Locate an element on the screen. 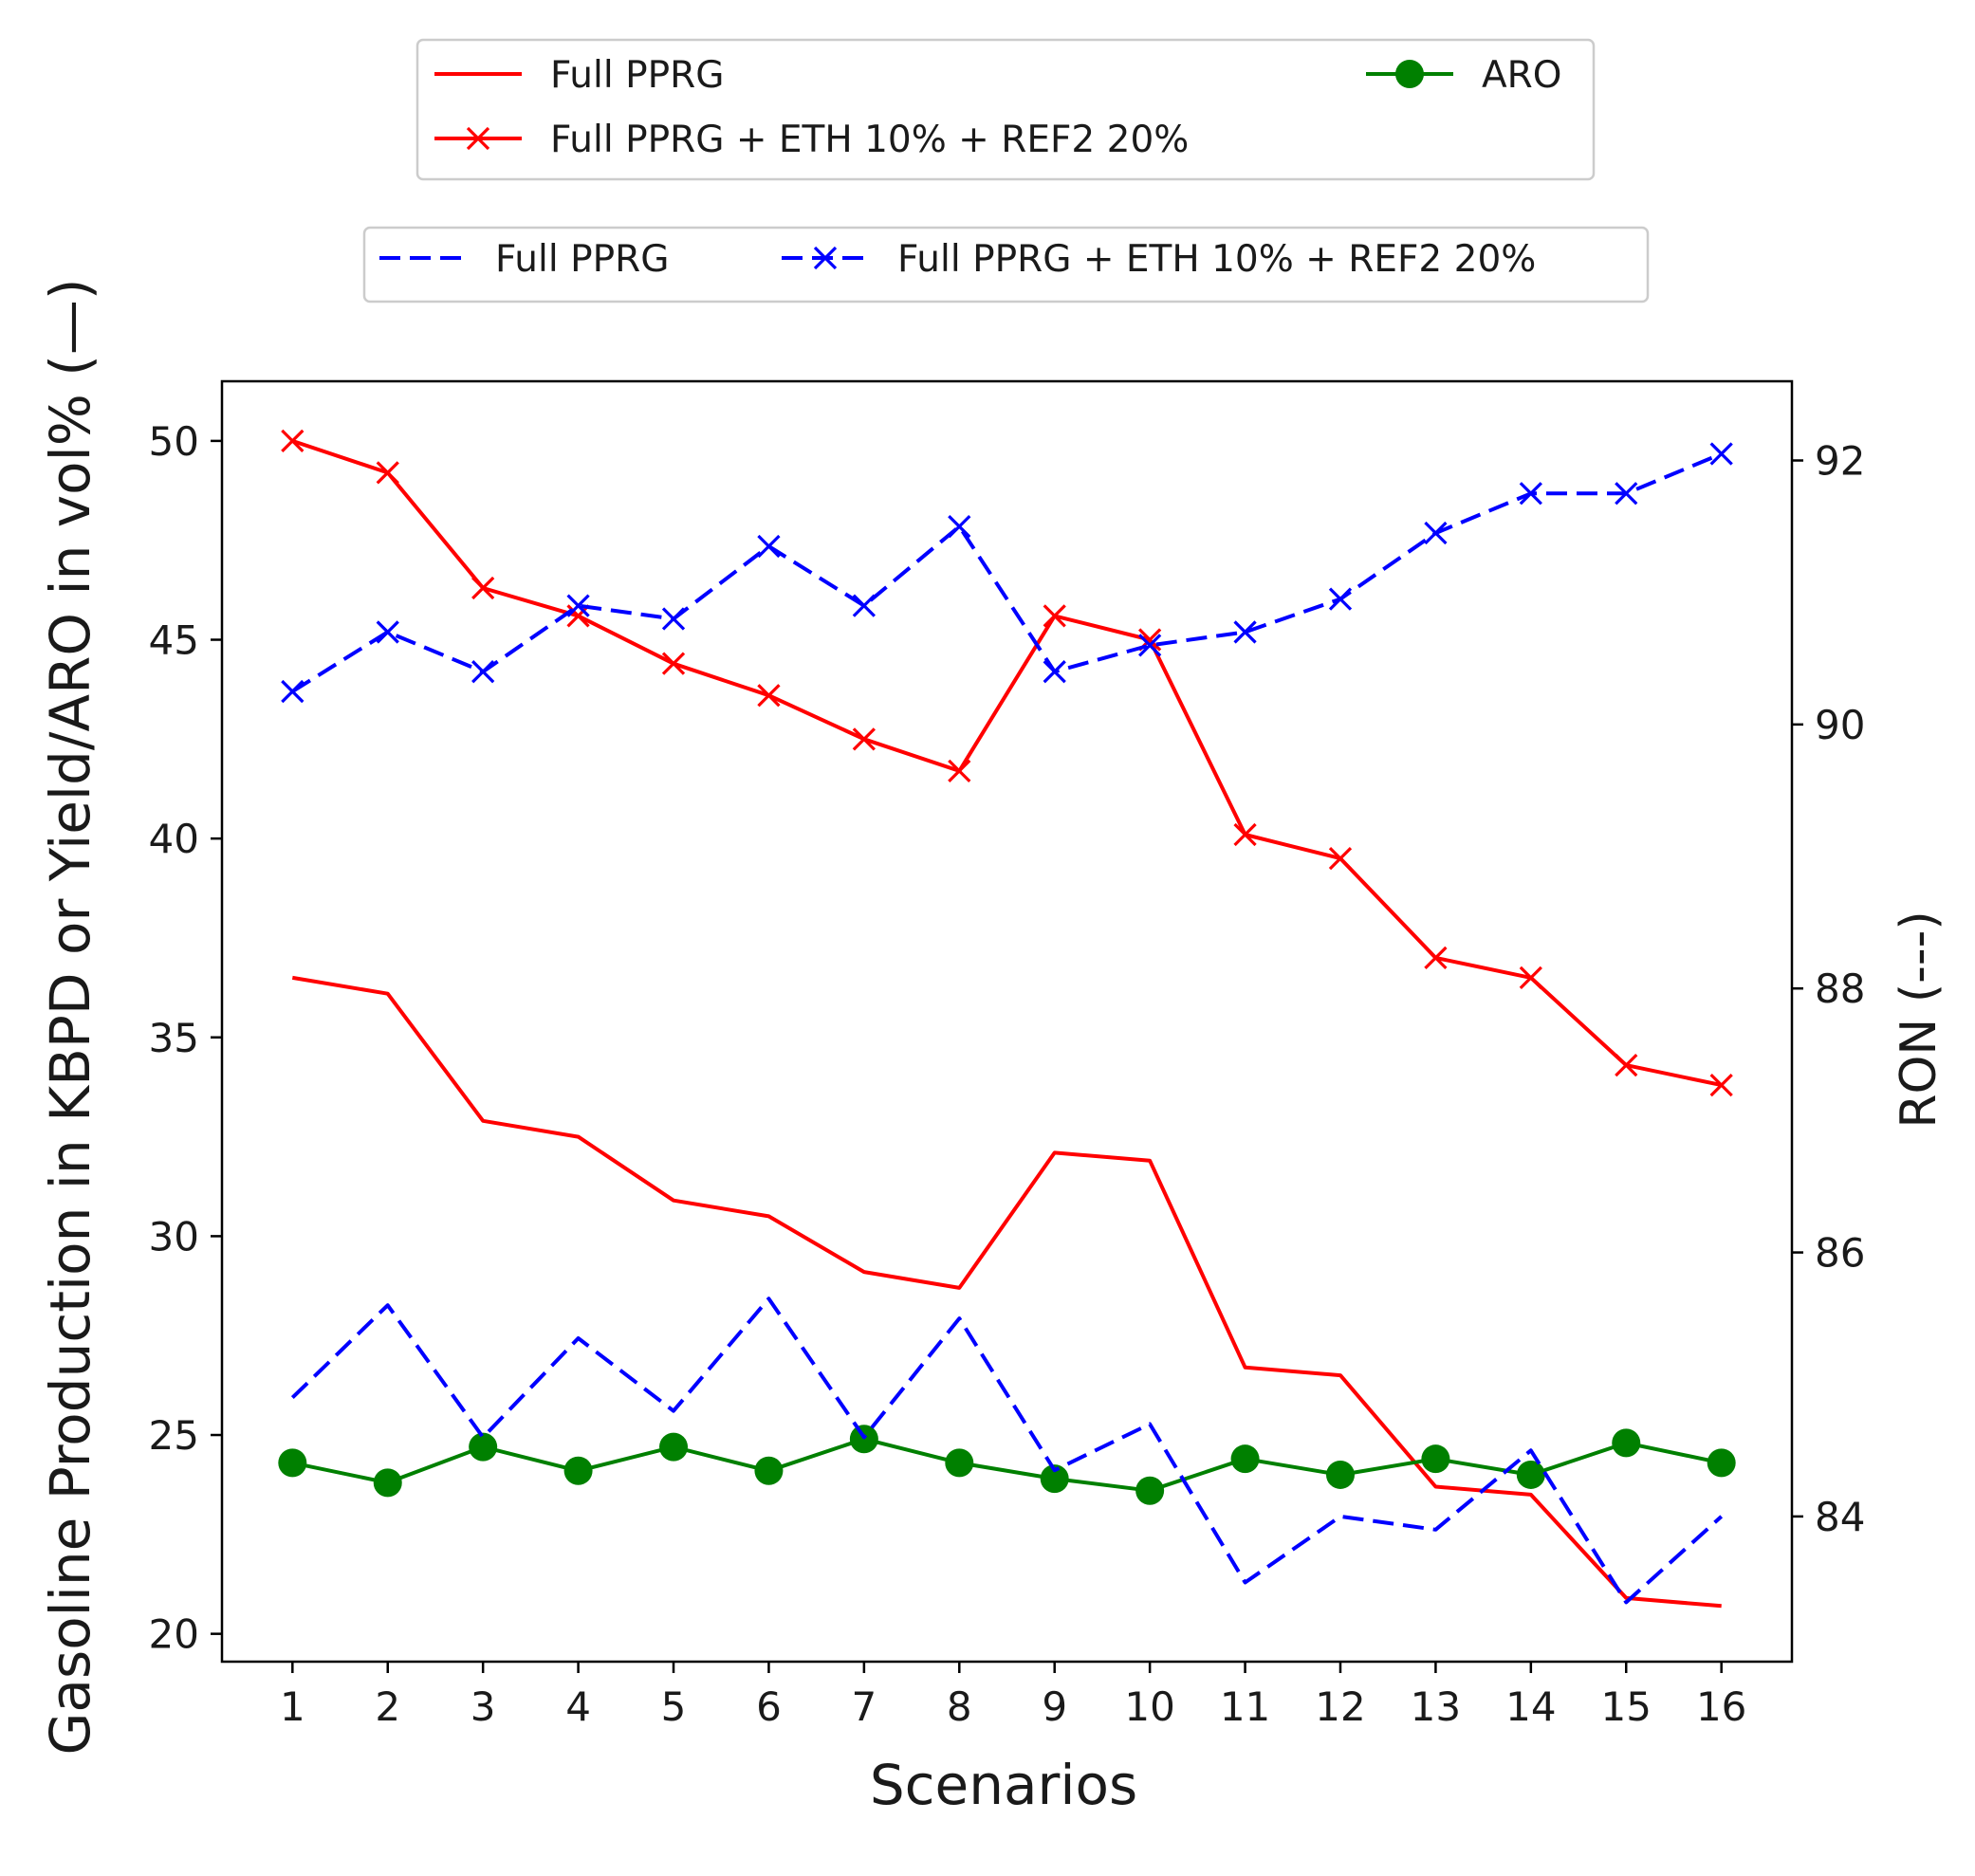  legend-label-series-2: ARO is located at coordinates (1521, 75).